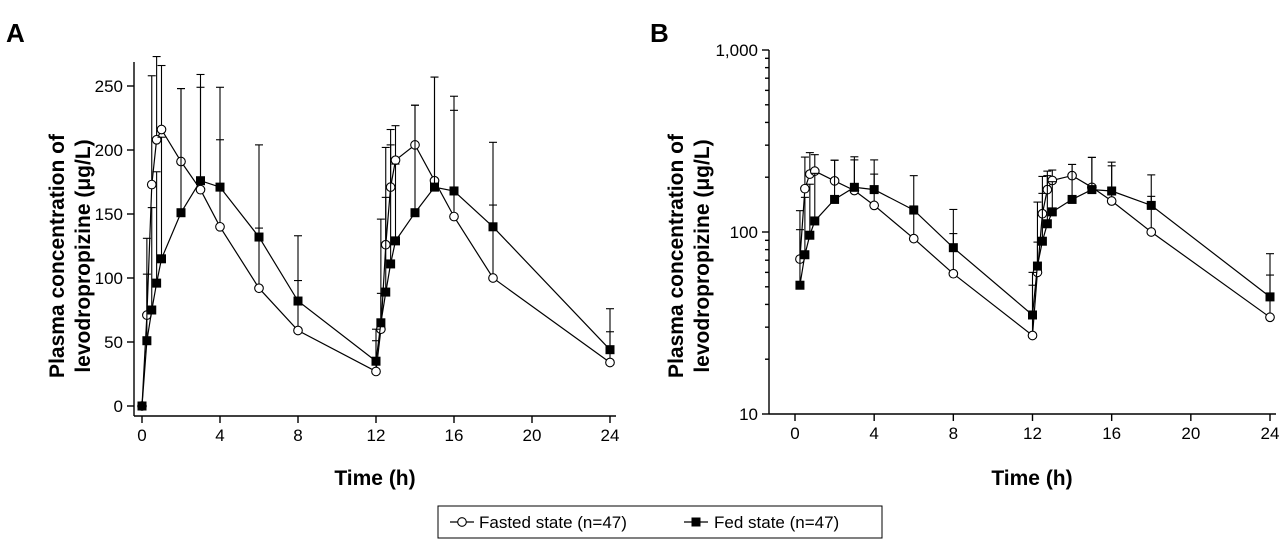 The image size is (1284, 544). Describe the element at coordinates (1031, 478) in the screenshot. I see `panel-b-x-axis-title: Time (h)` at that location.